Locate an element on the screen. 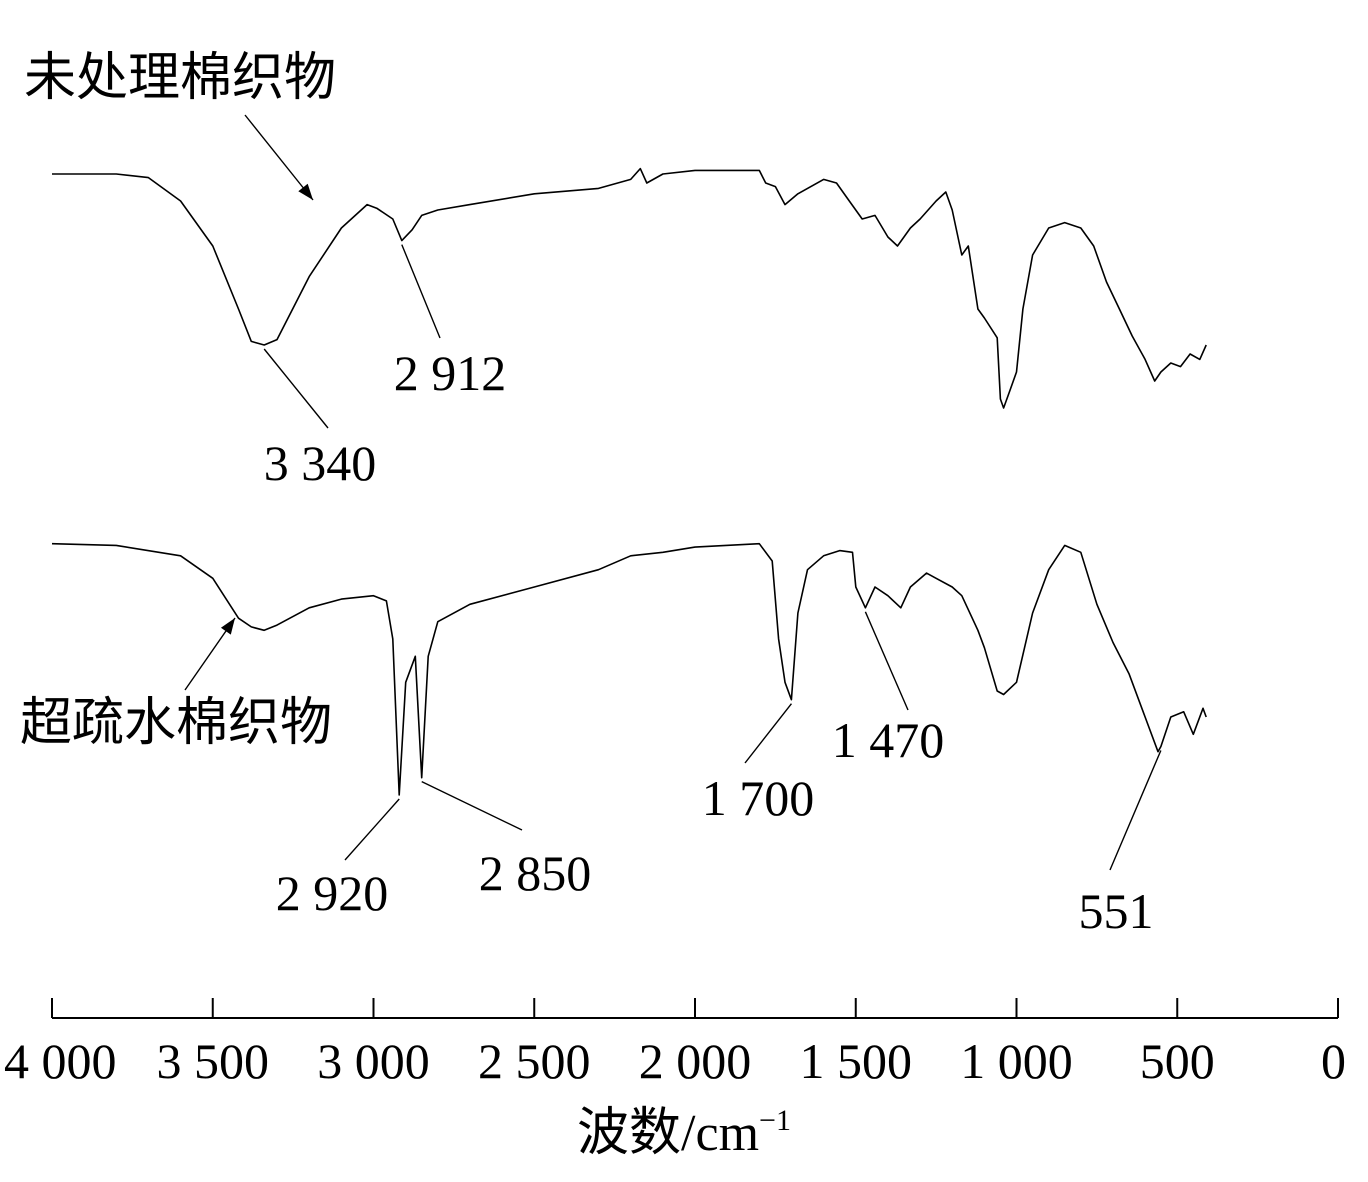  series-name-superhydrophobic-arrowhead is located at coordinates (227, 626).